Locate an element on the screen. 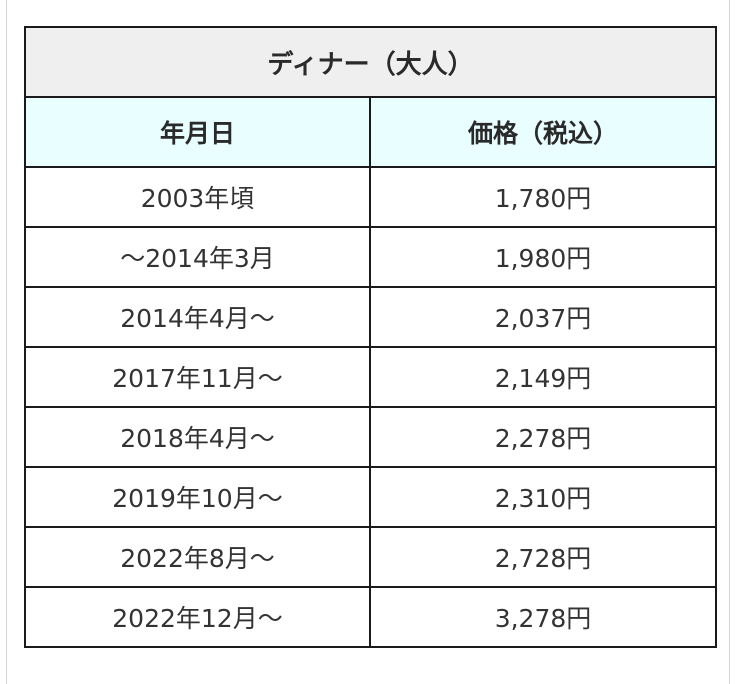 This screenshot has width=750, height=684. price-cell: 1,980円 is located at coordinates (543, 257).